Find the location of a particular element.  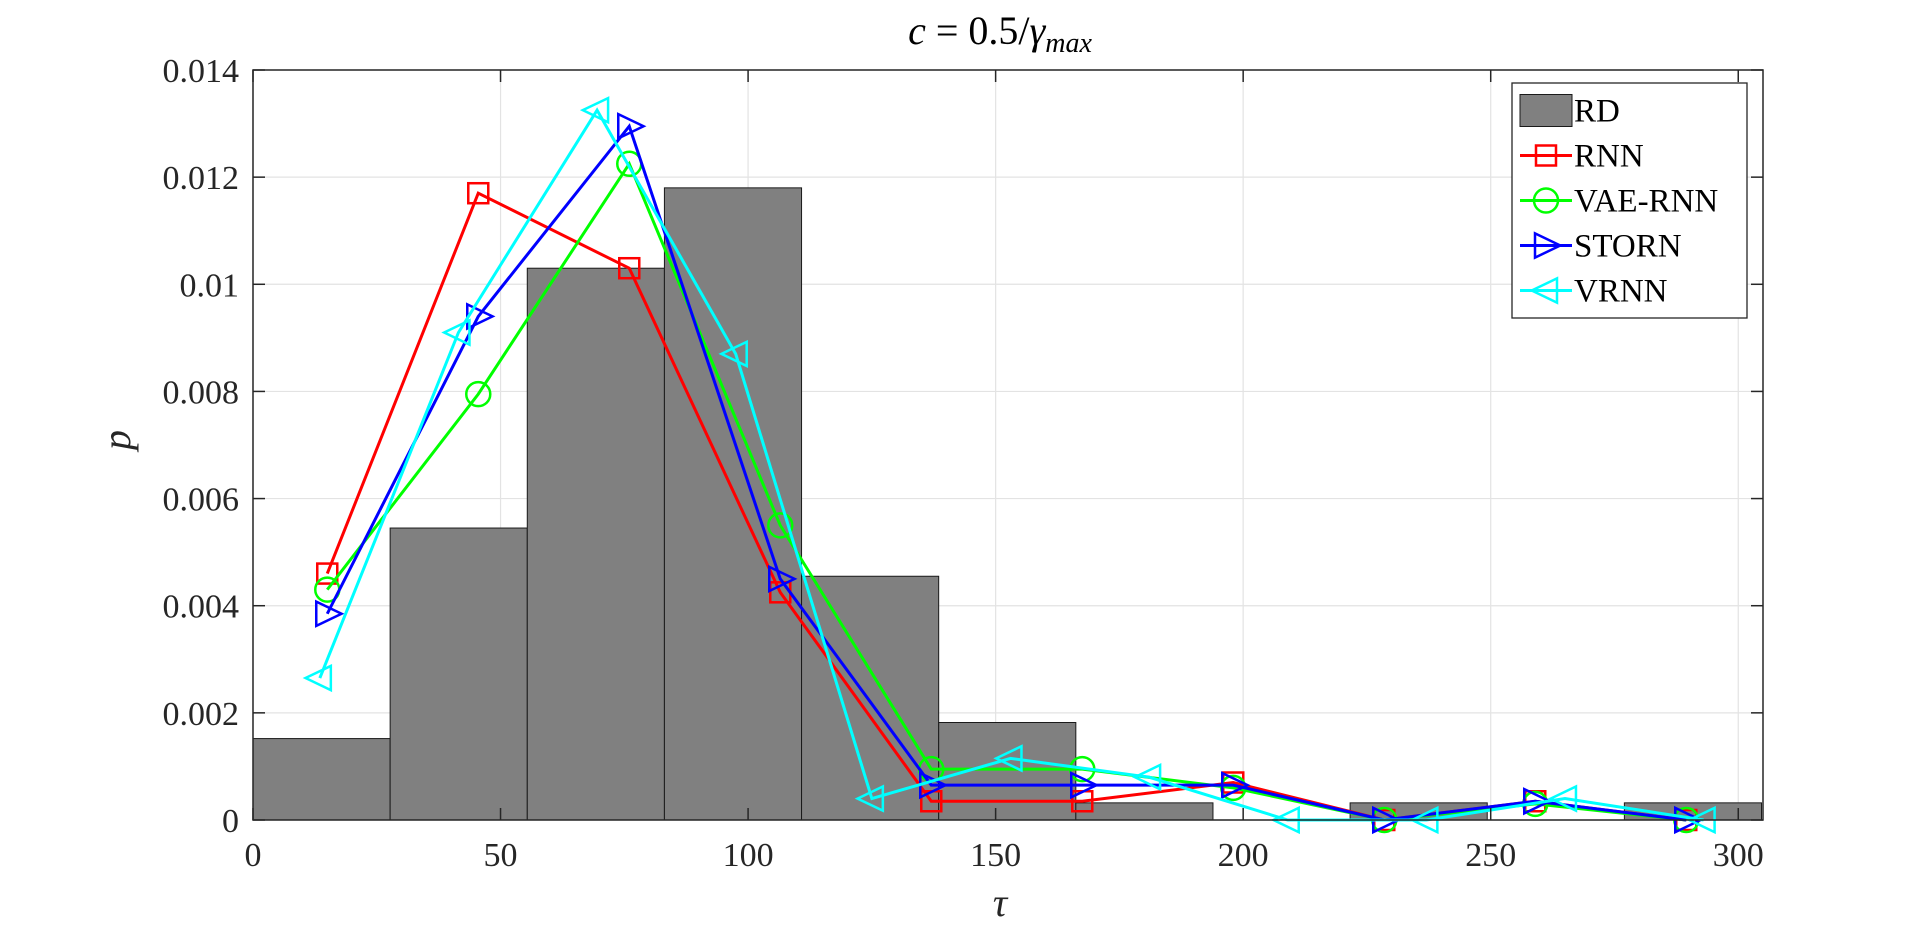

y-tick-label: 0.004 is located at coordinates (201, 607).